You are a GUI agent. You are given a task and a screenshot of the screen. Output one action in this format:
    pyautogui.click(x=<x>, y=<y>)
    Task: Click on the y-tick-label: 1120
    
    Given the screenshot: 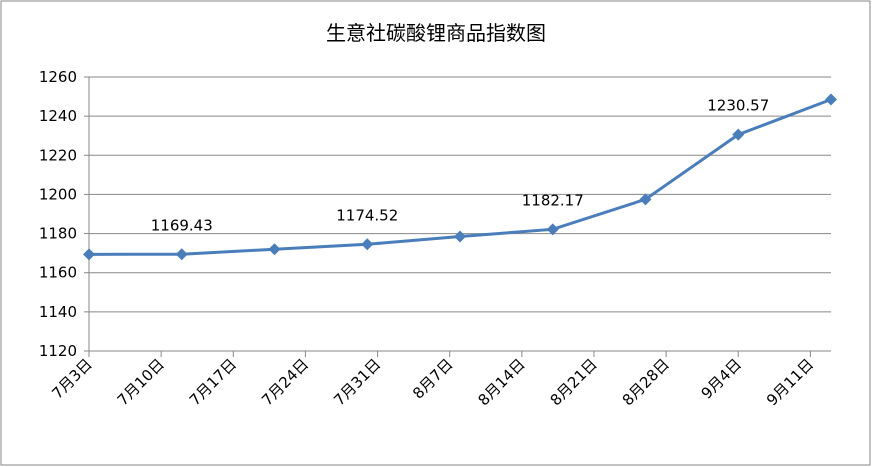 What is the action you would take?
    pyautogui.click(x=58, y=351)
    